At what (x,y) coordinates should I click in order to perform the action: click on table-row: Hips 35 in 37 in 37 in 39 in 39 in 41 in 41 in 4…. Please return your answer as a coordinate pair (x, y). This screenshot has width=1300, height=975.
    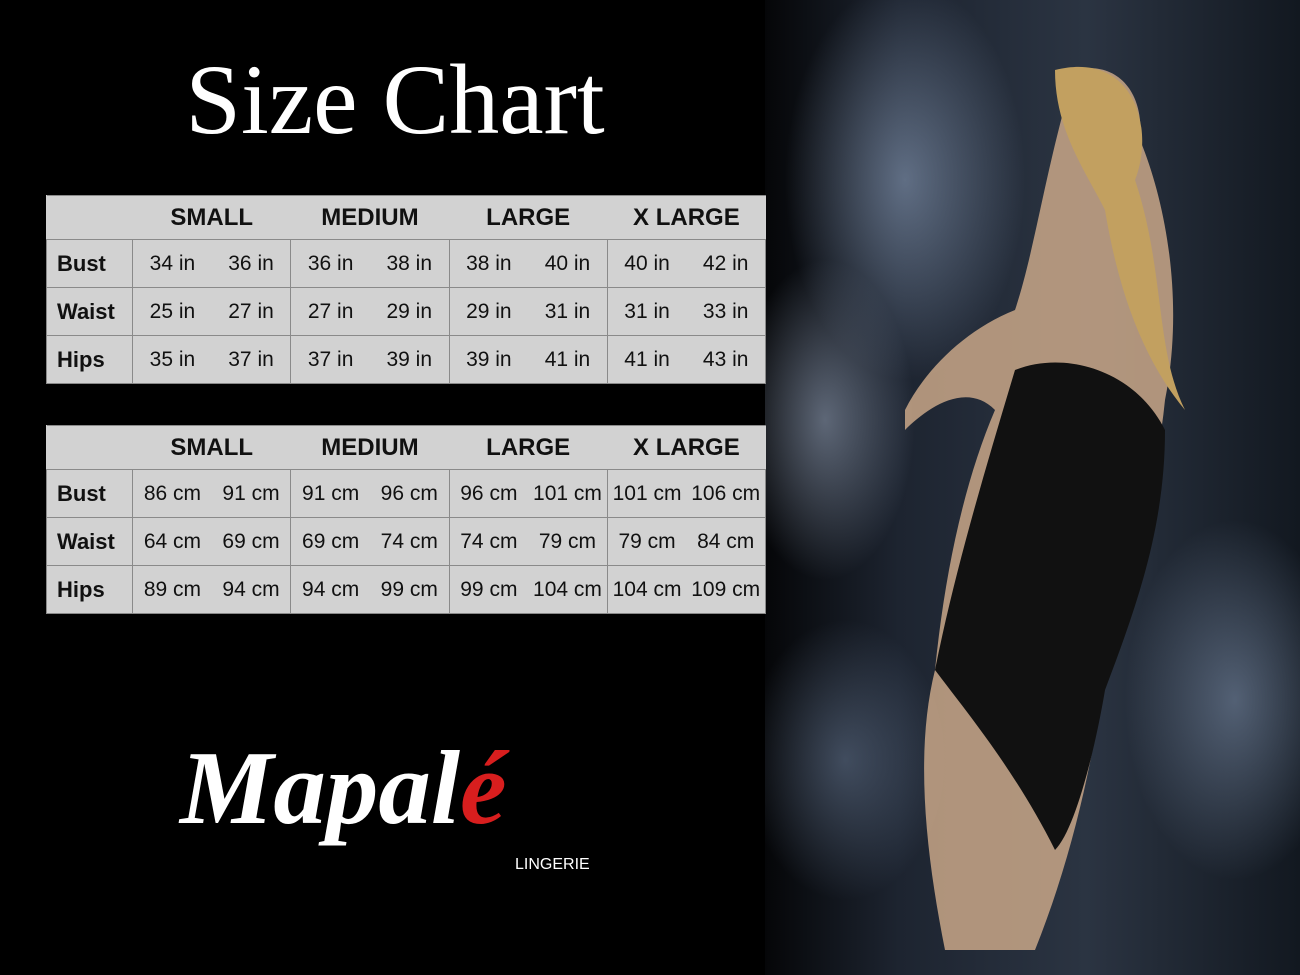
    Looking at the image, I should click on (406, 359).